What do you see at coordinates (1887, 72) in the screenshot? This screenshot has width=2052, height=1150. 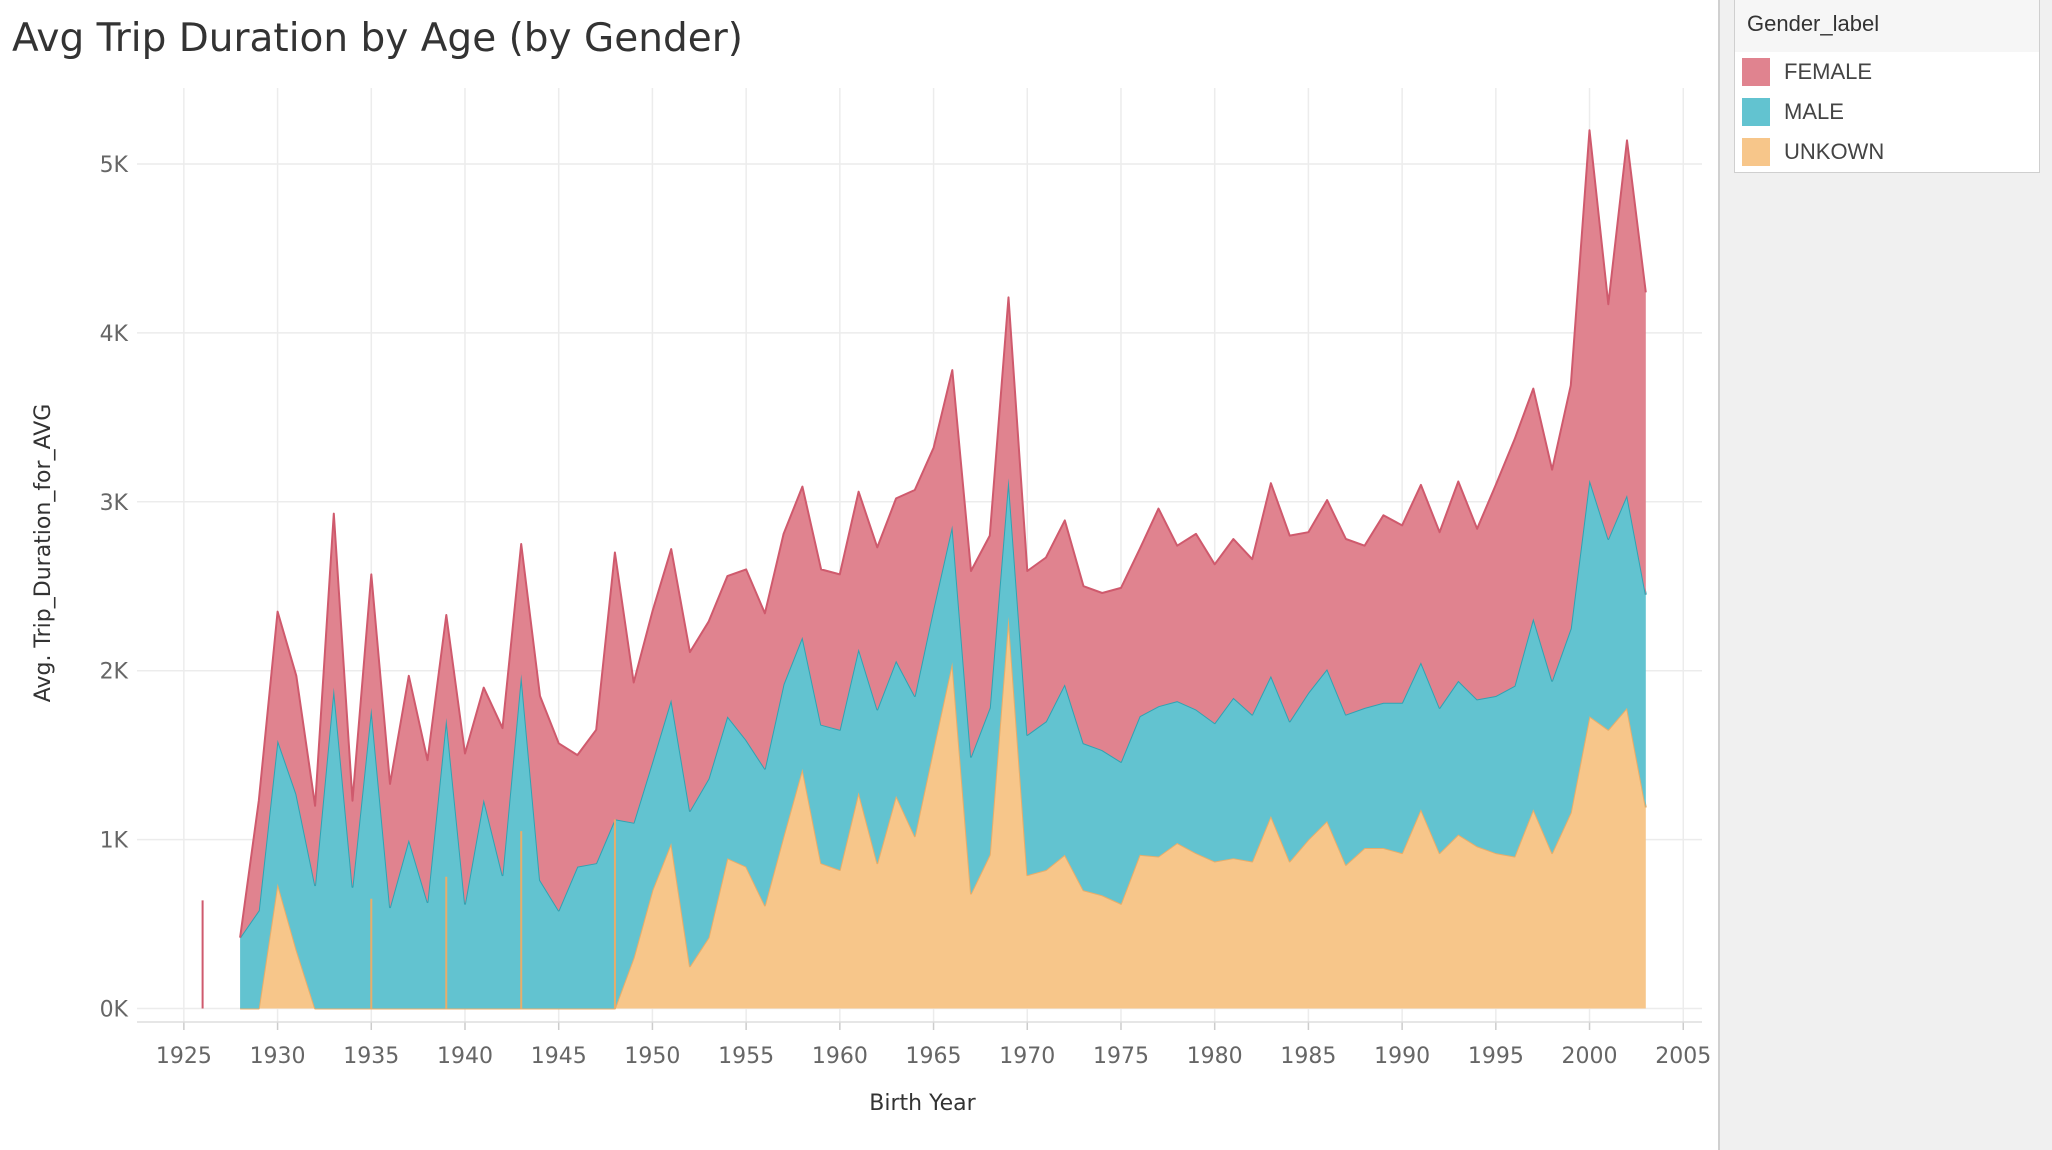 I see `legend-item-female: FEMALE` at bounding box center [1887, 72].